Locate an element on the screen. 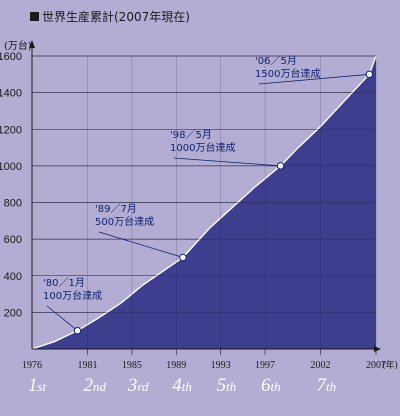  generation-label: 6th is located at coordinates (271, 385).